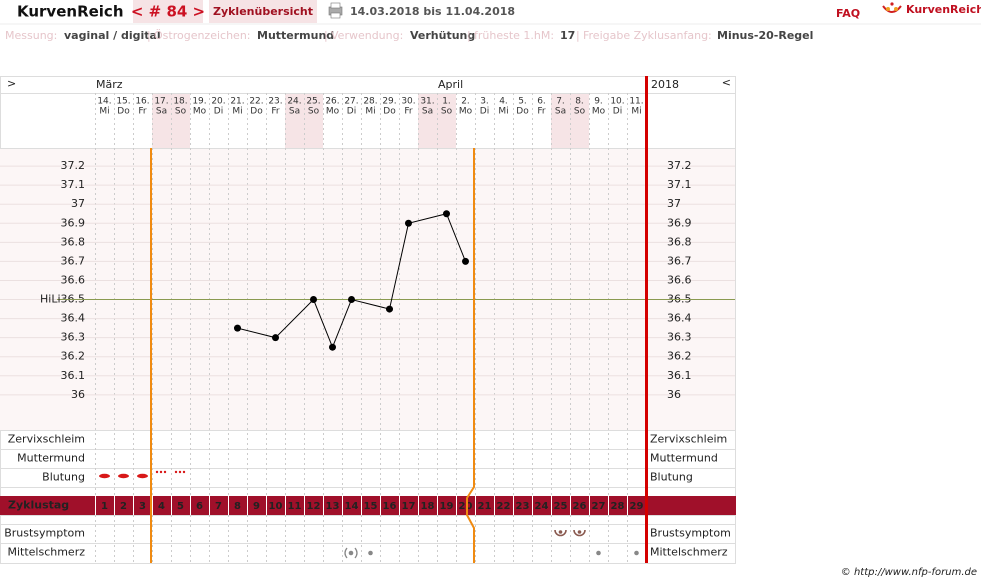 The width and height of the screenshot is (981, 583). What do you see at coordinates (351, 102) in the screenshot?
I see `date-label: 27.` at bounding box center [351, 102].